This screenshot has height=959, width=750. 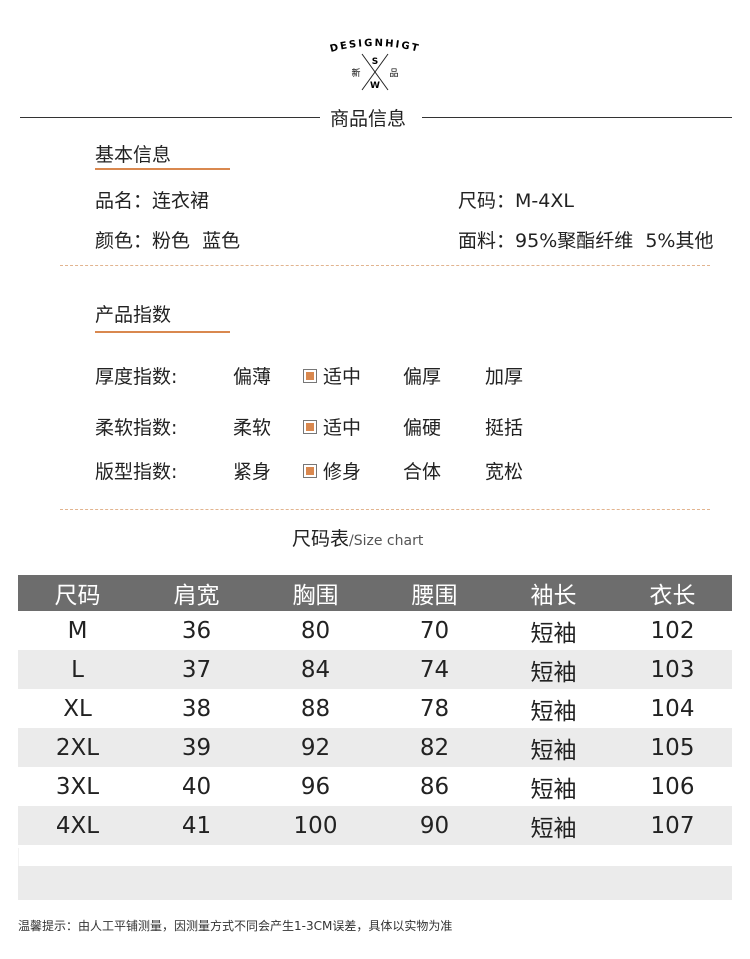 I want to click on index-option: 柔软, so click(x=252, y=426).